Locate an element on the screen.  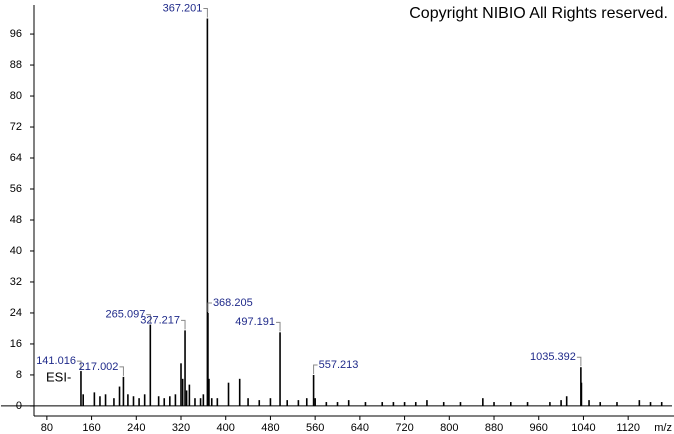
y-tick-label: 24 is located at coordinates (16, 313).